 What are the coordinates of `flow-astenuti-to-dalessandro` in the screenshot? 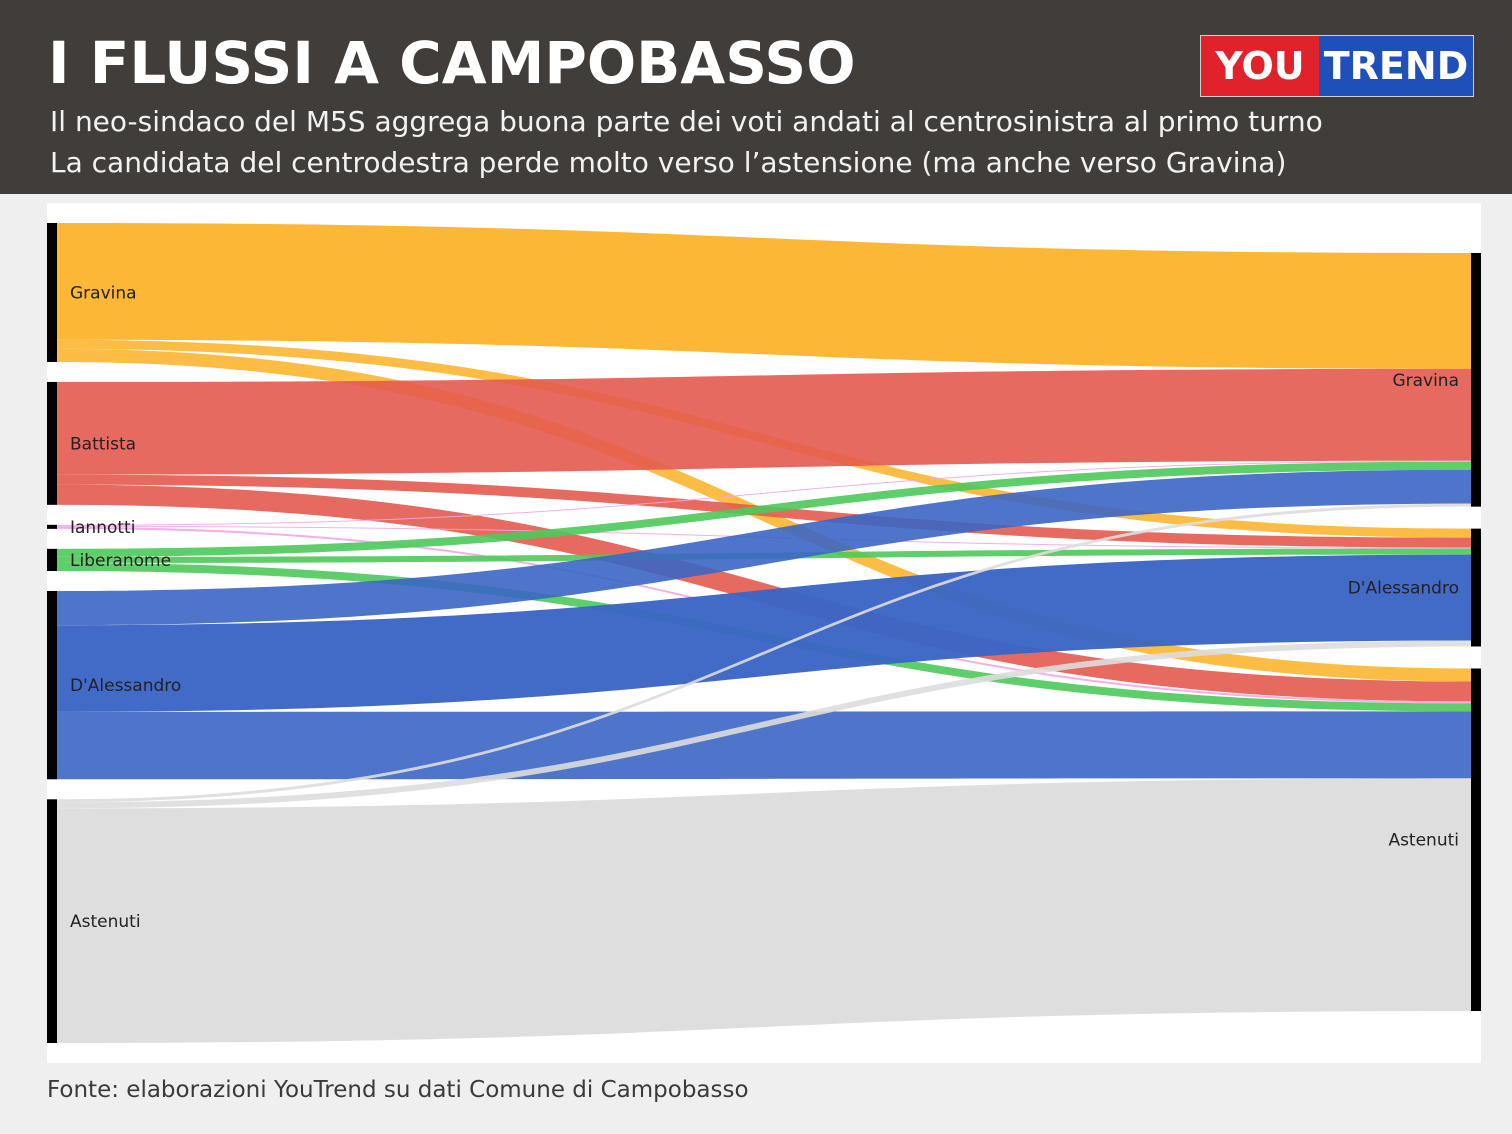 It's located at (764, 724).